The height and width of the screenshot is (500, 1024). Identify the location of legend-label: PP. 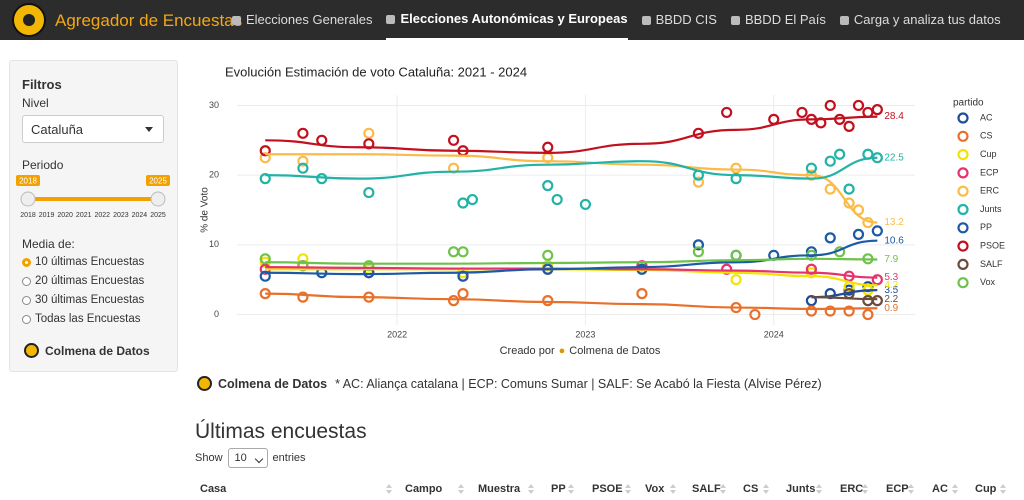
(986, 227).